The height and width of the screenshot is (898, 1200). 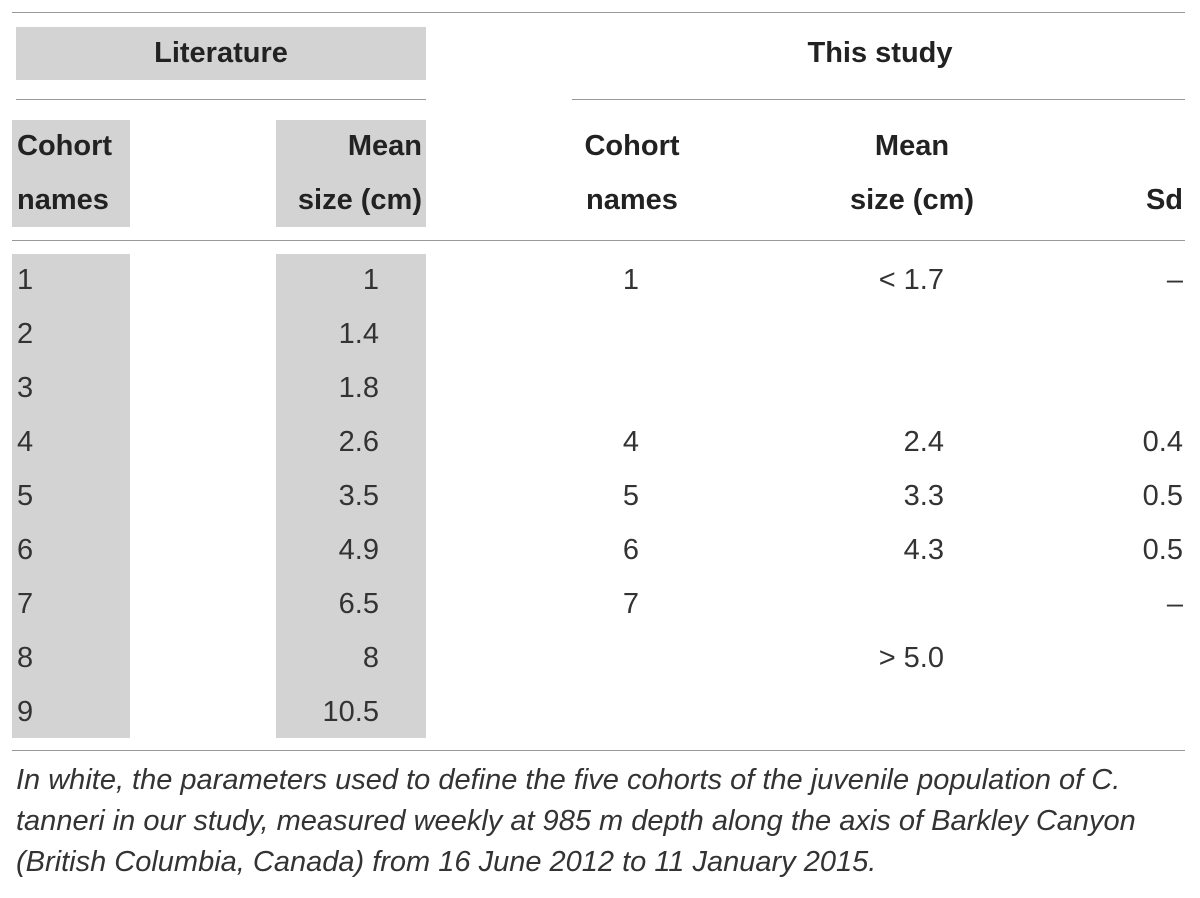 What do you see at coordinates (923, 496) in the screenshot?
I see `cell-study-mean: 3.3` at bounding box center [923, 496].